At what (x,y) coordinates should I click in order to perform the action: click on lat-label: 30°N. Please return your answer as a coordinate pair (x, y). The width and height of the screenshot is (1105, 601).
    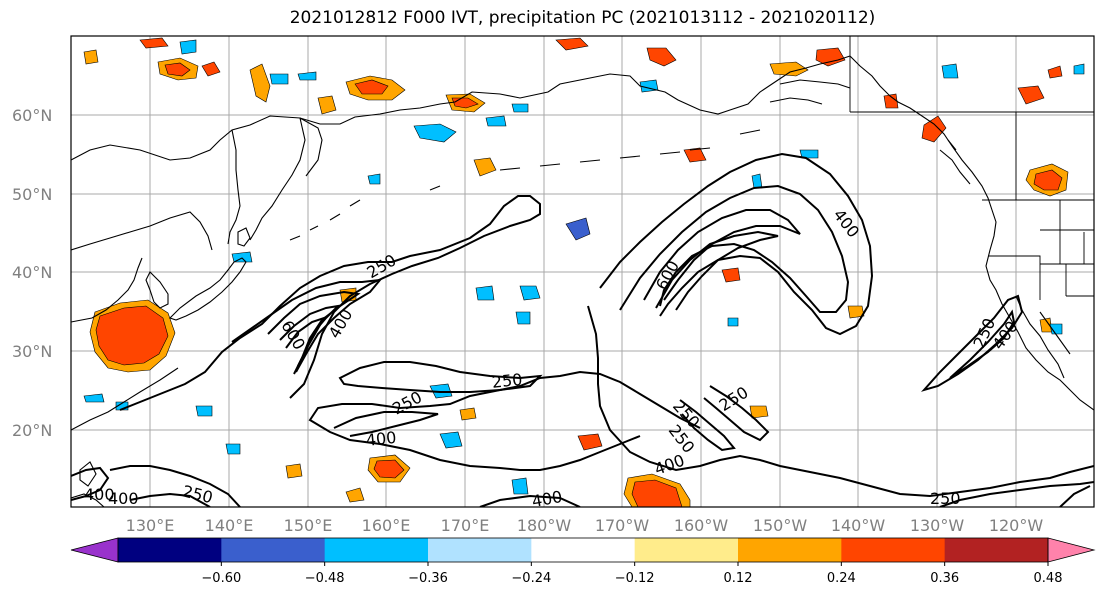
    Looking at the image, I should click on (32, 351).